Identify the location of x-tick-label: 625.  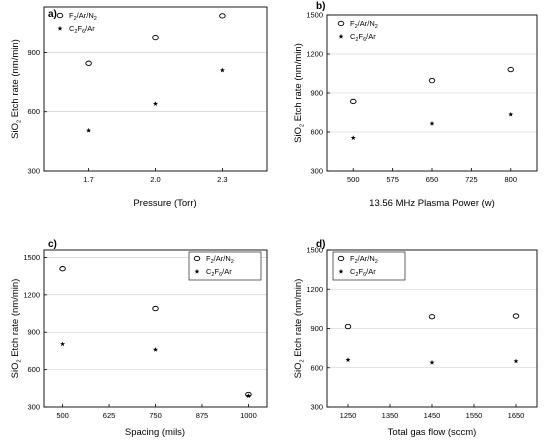
(109, 415).